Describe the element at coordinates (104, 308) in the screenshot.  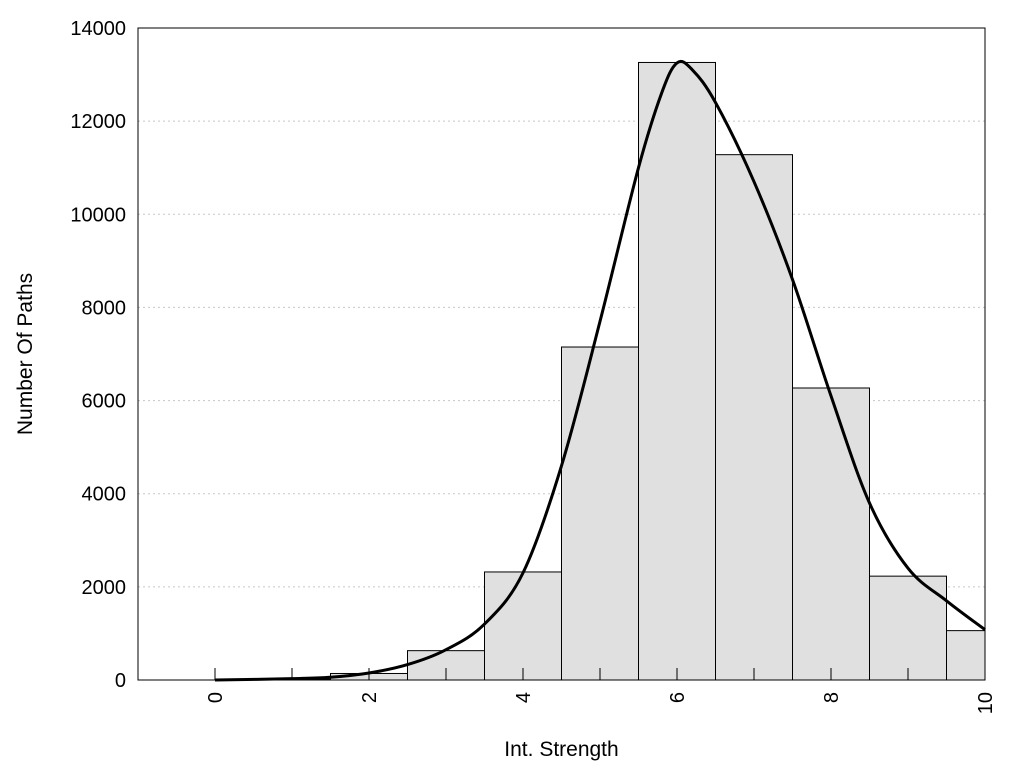
I see `y-tick-label: 8000` at that location.